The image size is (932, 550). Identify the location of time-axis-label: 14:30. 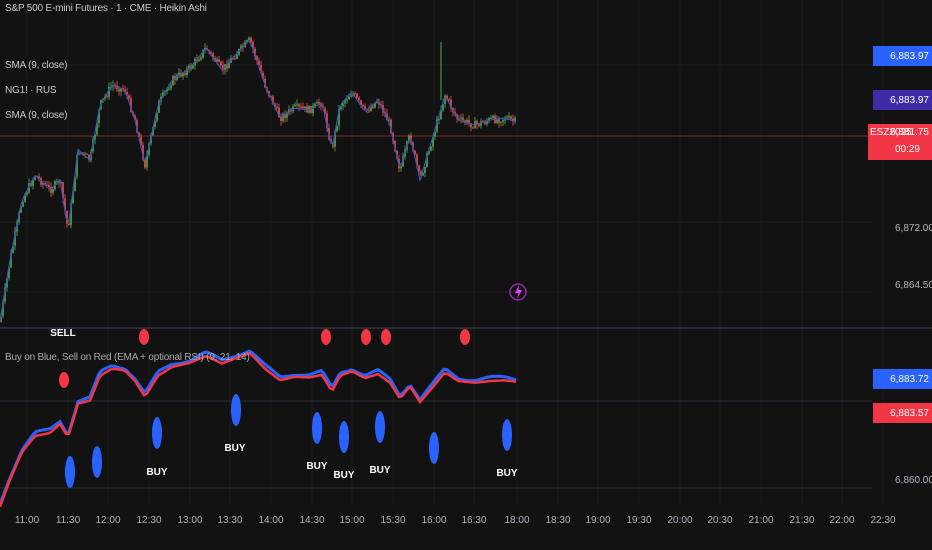
(312, 520).